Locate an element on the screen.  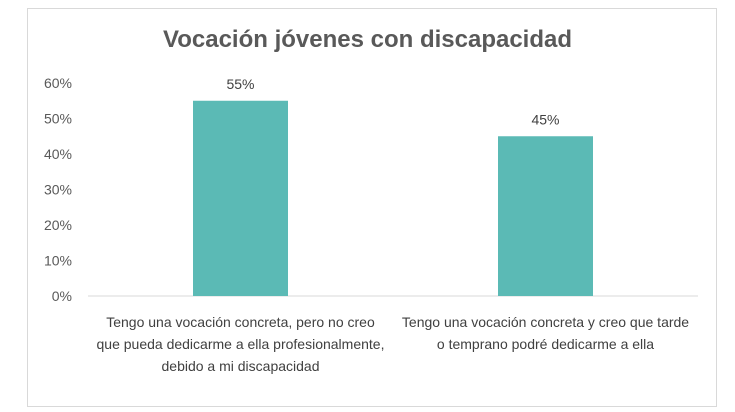
y-tick-label: 20% is located at coordinates (58, 225).